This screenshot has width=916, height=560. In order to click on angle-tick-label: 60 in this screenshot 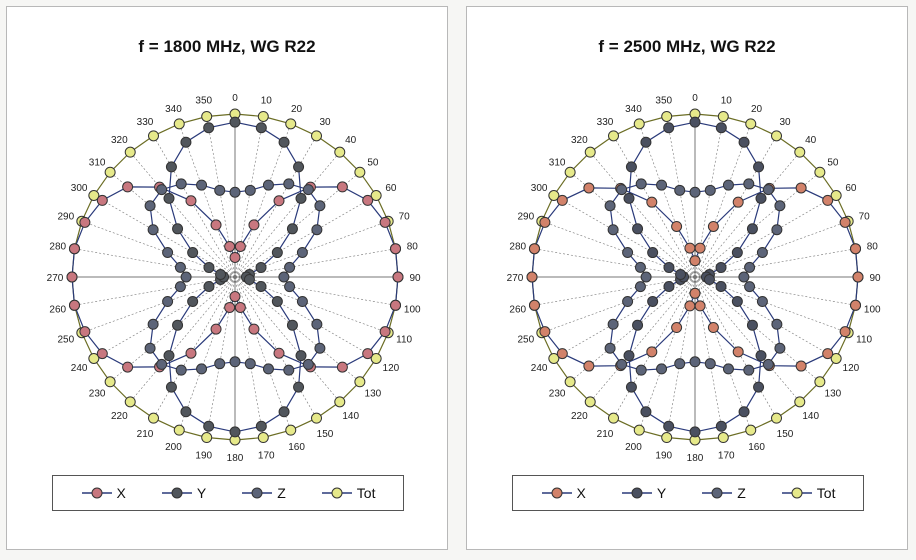, I will do `click(851, 188)`.